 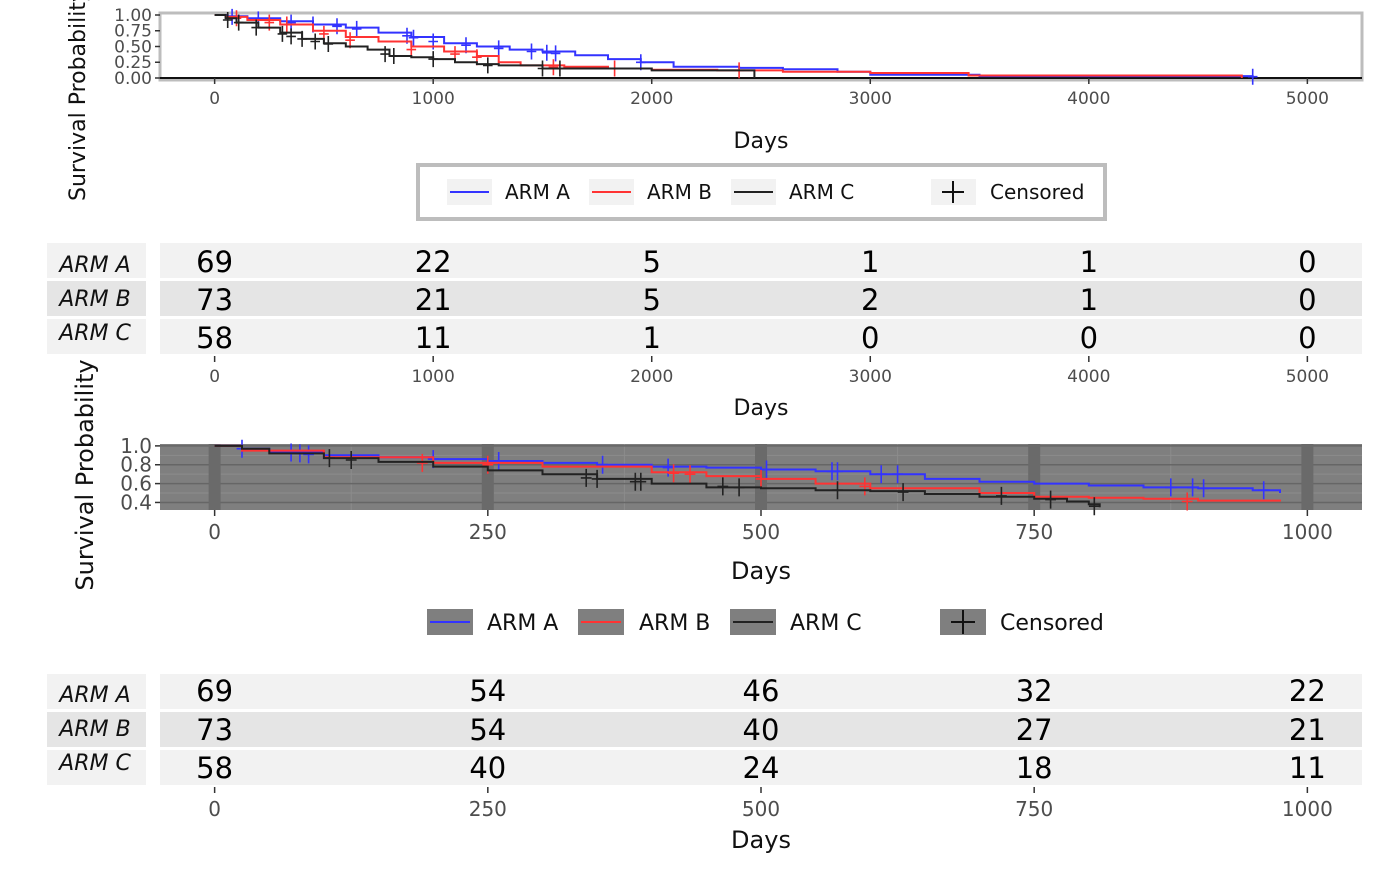 What do you see at coordinates (487, 730) in the screenshot?
I see `risk2-cell-arm-b: 54` at bounding box center [487, 730].